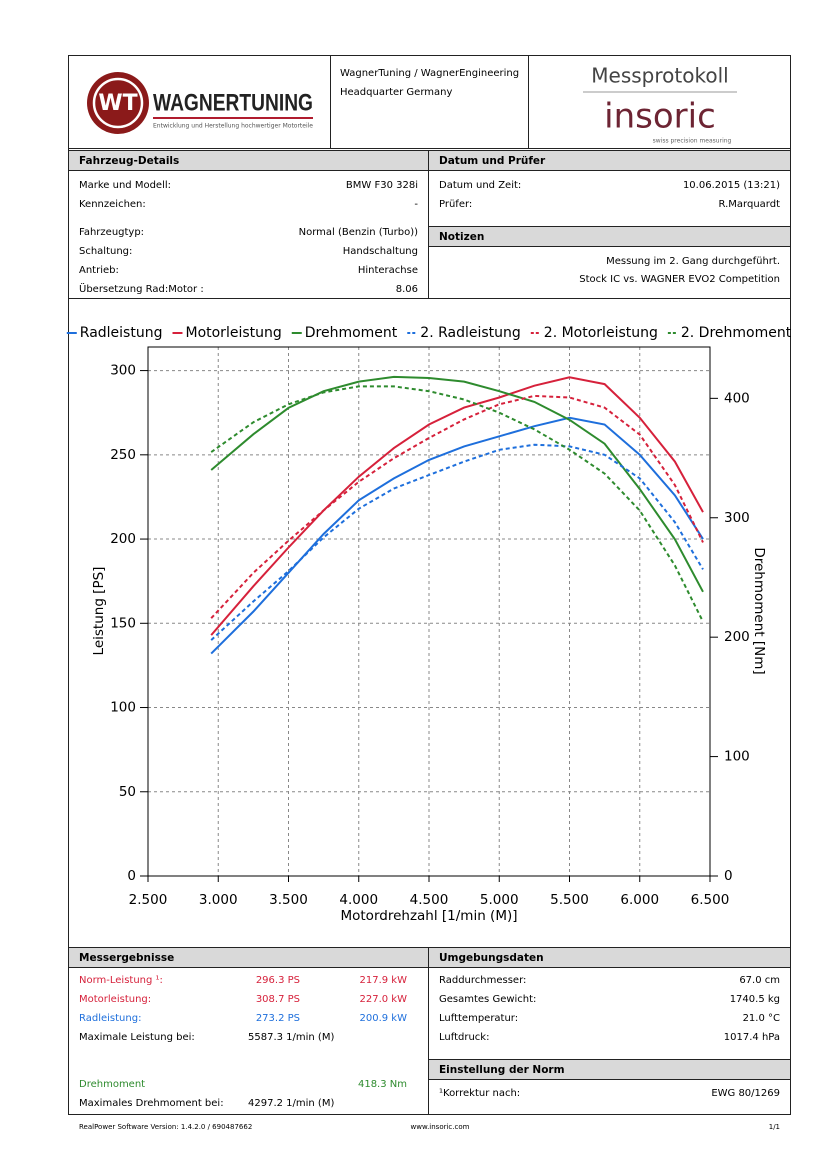 This screenshot has height=1169, width=826. Describe the element at coordinates (428, 916) in the screenshot. I see `x-axis-label: Motordrehzahl [1/min (M)]` at that location.